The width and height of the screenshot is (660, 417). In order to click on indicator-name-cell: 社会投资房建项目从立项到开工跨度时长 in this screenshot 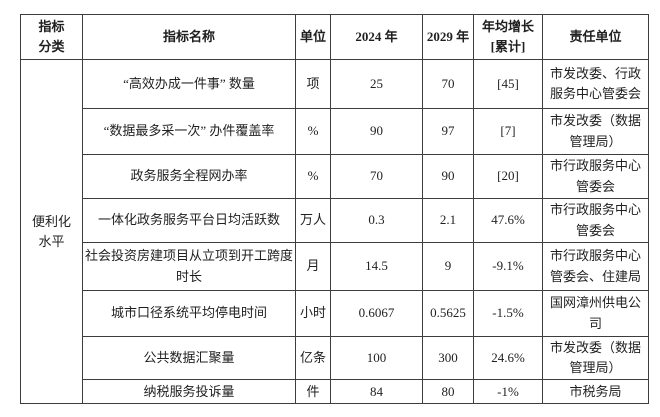, I will do `click(189, 266)`.